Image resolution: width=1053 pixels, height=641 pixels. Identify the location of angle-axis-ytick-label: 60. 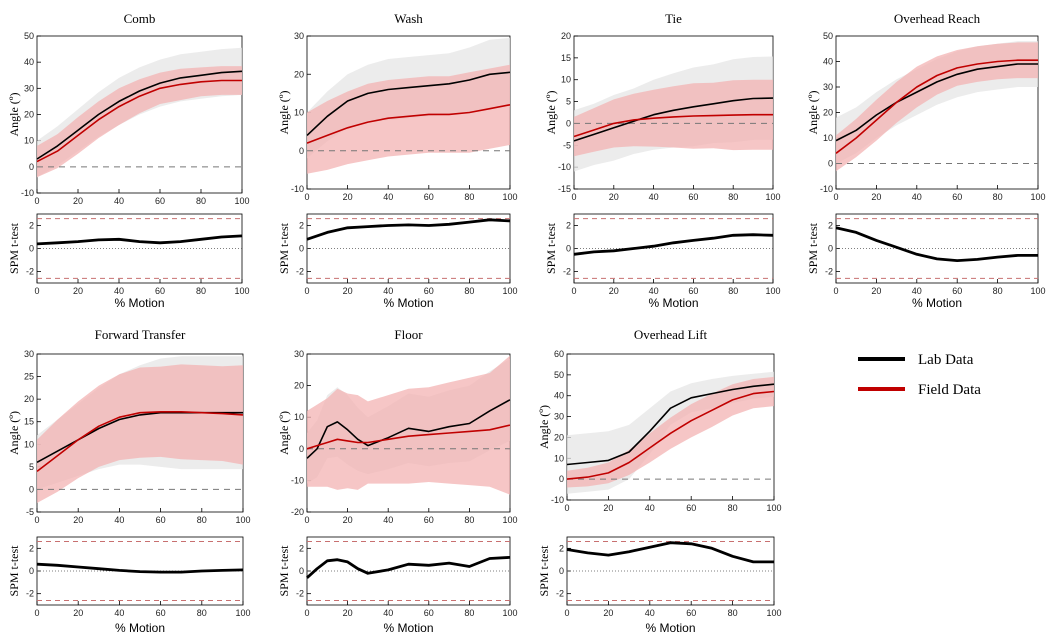
(559, 354).